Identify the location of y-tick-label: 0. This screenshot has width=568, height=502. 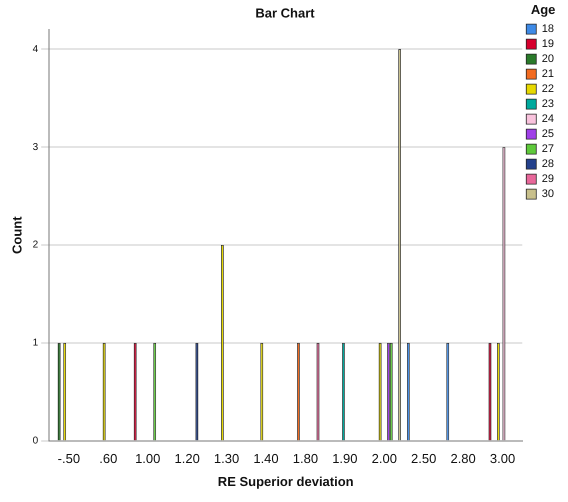
(35, 441).